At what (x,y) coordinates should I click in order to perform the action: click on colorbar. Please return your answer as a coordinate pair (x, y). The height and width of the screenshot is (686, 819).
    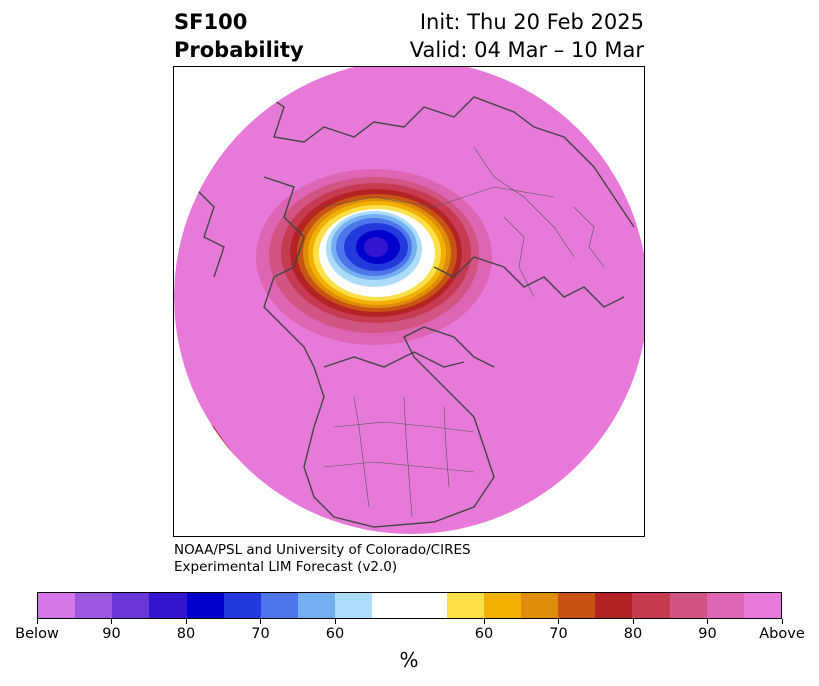
    Looking at the image, I should click on (409, 605).